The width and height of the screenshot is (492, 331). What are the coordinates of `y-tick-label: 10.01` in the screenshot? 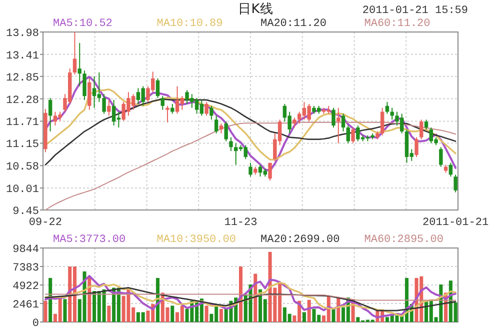 It's located at (23, 190).